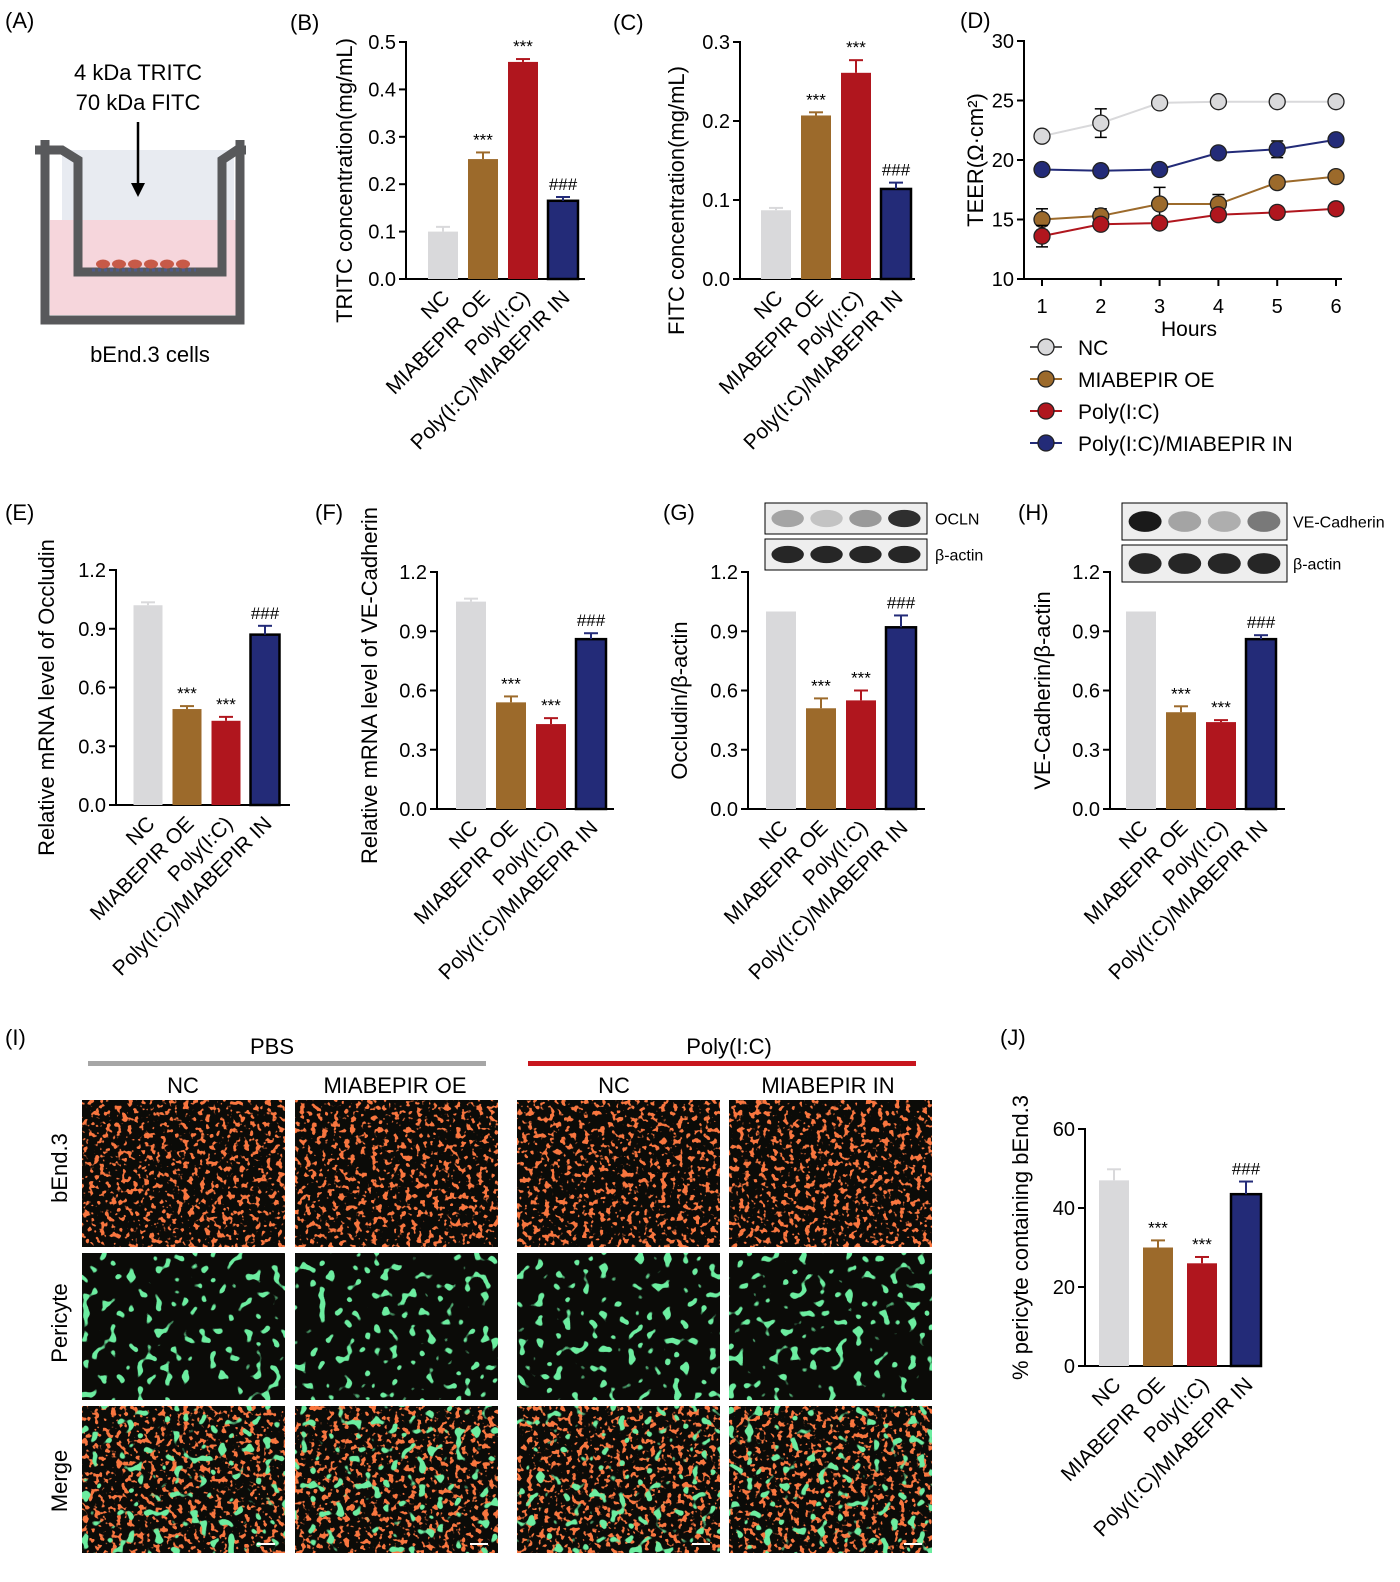 The height and width of the screenshot is (1582, 1400). Describe the element at coordinates (59, 1322) in the screenshot. I see `row-label-pericyte: Pericyte` at that location.